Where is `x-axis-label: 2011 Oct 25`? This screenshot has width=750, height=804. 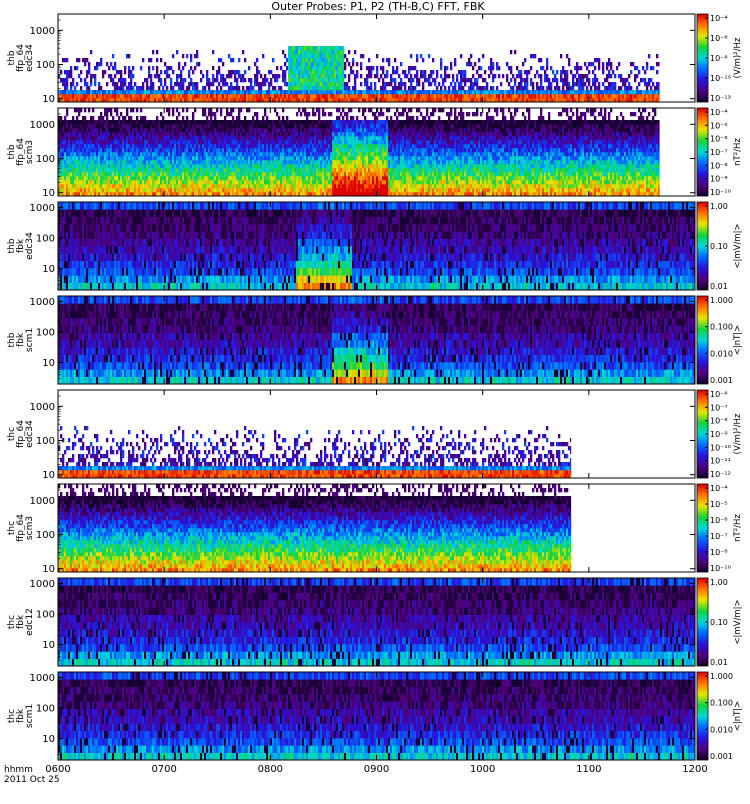 x-axis-label: 2011 Oct 25 is located at coordinates (32, 780).